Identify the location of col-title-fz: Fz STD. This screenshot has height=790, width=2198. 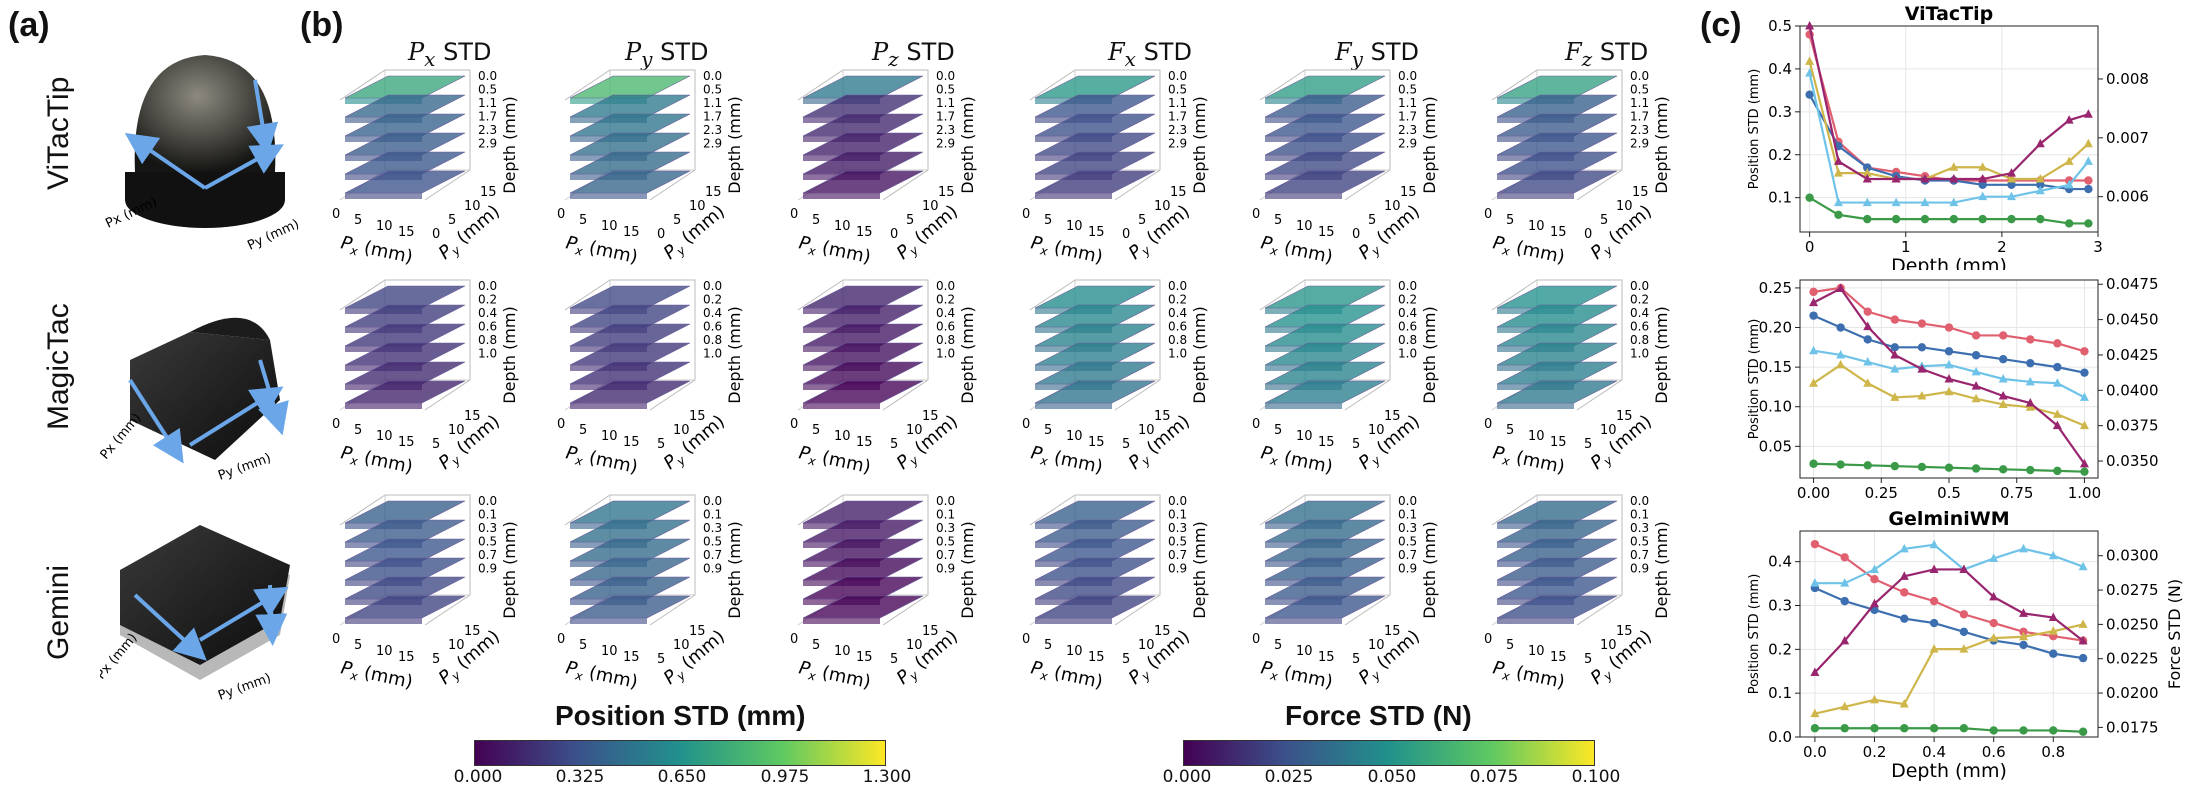
(1607, 54).